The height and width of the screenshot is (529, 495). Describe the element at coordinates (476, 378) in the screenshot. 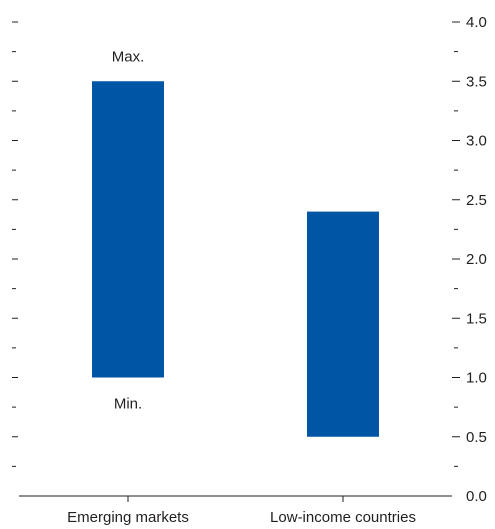

I see `y-tick-label: 1.0` at that location.